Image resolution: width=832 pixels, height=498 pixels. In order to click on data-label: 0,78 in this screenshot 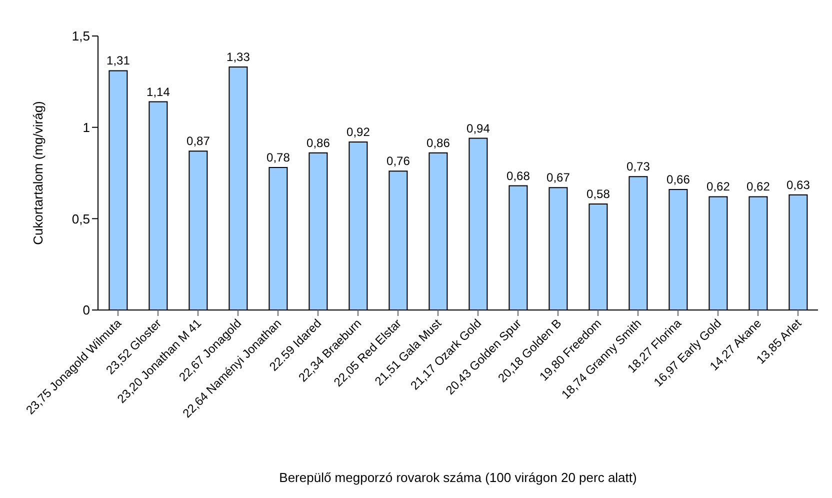, I will do `click(278, 157)`.